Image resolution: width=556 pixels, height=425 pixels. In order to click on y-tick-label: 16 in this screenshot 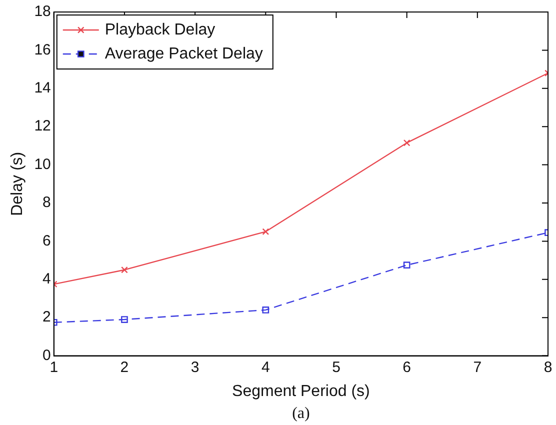, I will do `click(42, 49)`.